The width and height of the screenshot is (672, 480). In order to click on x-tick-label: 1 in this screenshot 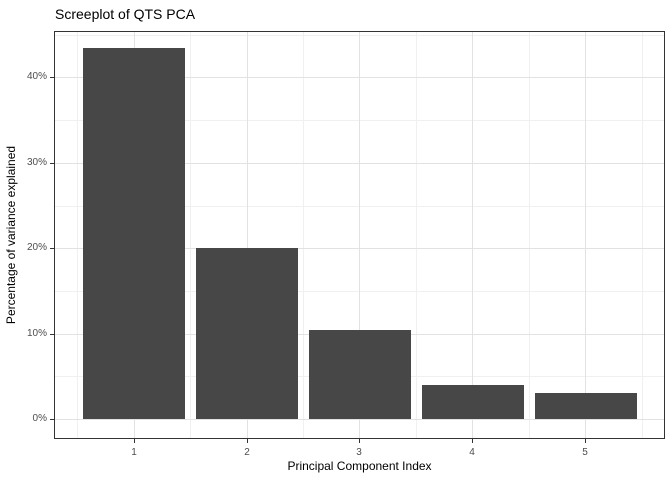, I will do `click(134, 452)`.